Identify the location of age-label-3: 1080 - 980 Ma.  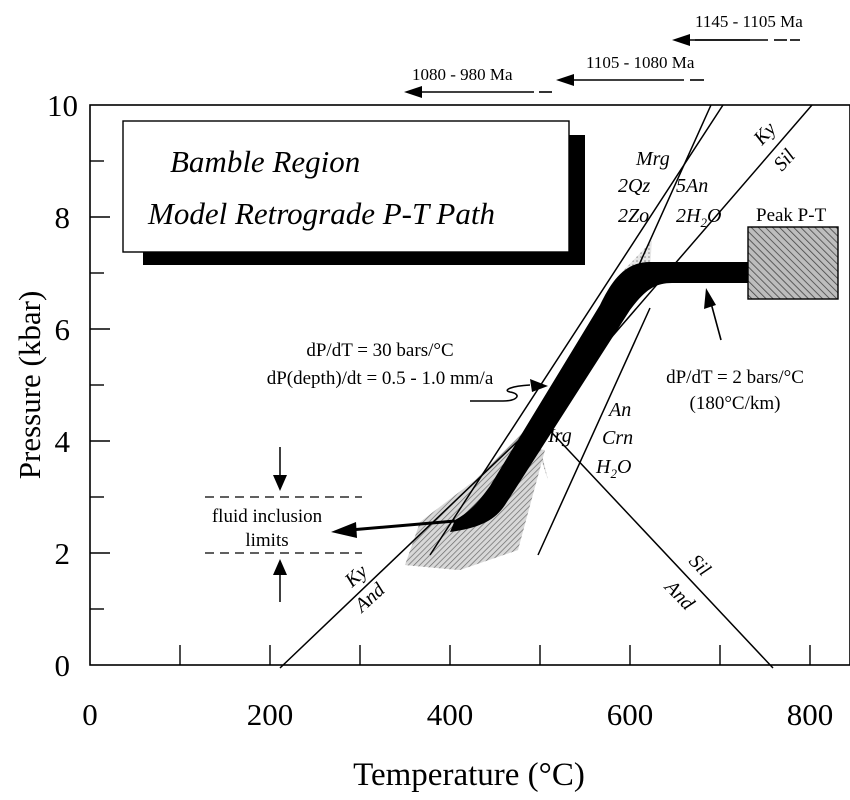
(462, 74).